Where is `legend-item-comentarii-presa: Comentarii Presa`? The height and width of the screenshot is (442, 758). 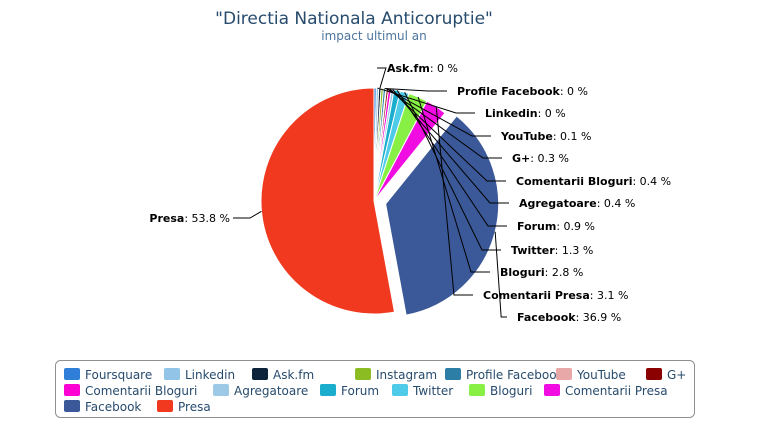
legend-item-comentarii-presa: Comentarii Presa is located at coordinates (606, 391).